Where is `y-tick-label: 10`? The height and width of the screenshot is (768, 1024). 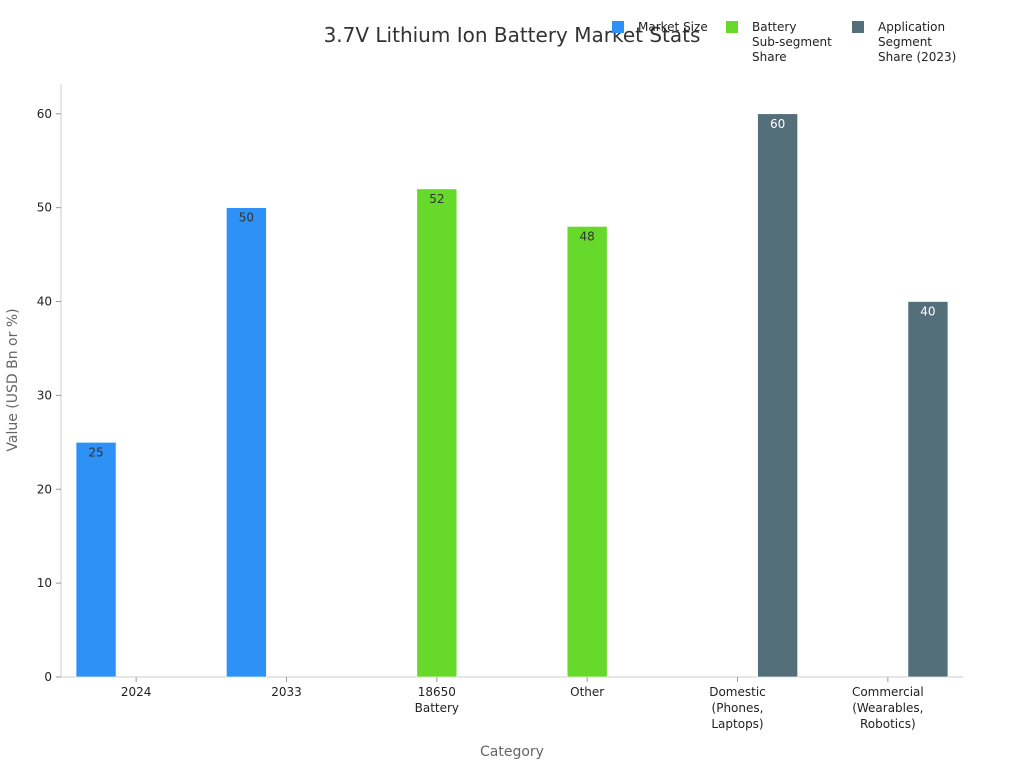
y-tick-label: 10 is located at coordinates (44, 583).